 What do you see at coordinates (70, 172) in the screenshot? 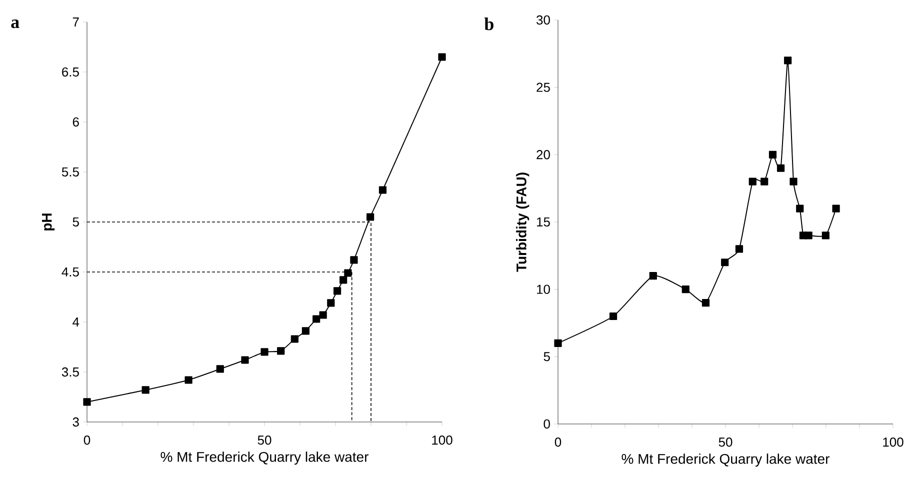
I see `y-tick-label: 5.5` at bounding box center [70, 172].